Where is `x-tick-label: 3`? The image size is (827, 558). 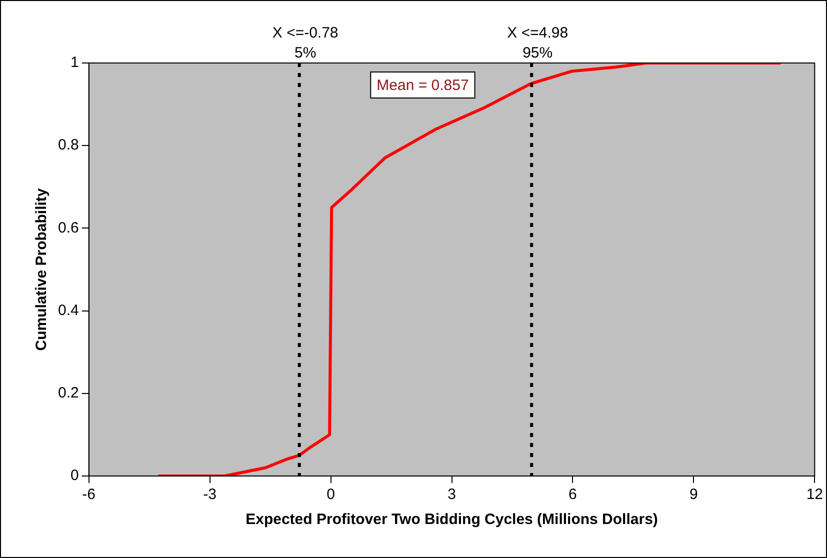
x-tick-label: 3 is located at coordinates (452, 495).